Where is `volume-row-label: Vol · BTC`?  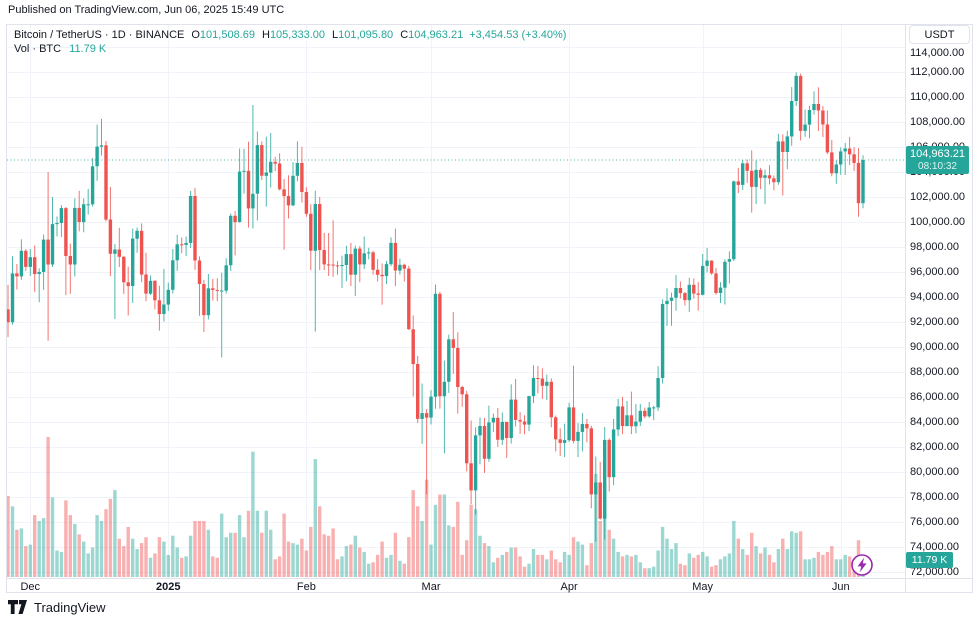 volume-row-label: Vol · BTC is located at coordinates (38, 49).